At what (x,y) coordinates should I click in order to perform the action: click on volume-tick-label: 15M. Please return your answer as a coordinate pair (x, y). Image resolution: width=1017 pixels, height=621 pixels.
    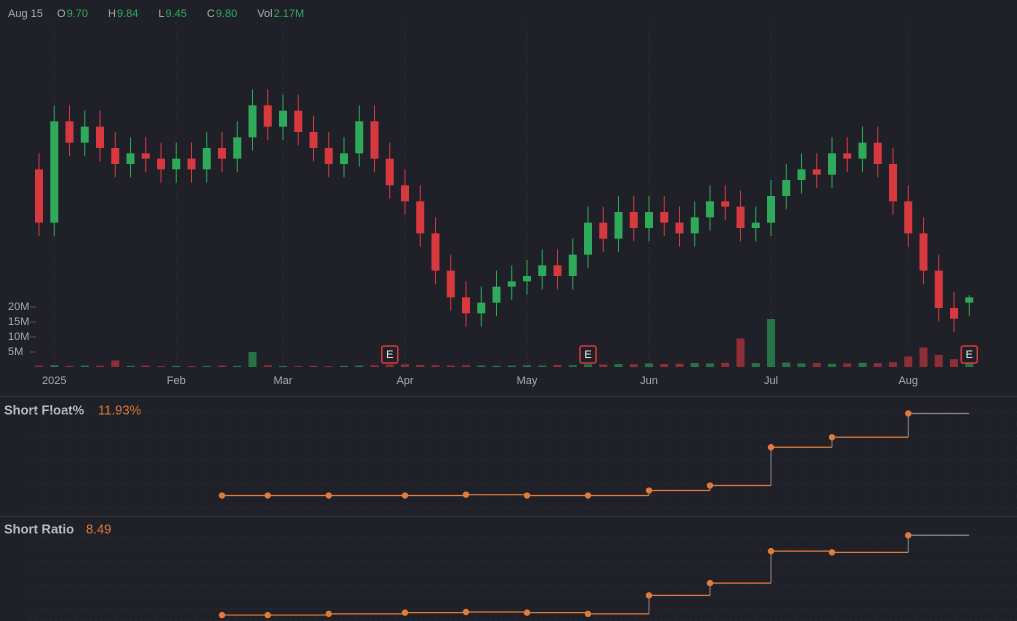
    Looking at the image, I should click on (18, 322).